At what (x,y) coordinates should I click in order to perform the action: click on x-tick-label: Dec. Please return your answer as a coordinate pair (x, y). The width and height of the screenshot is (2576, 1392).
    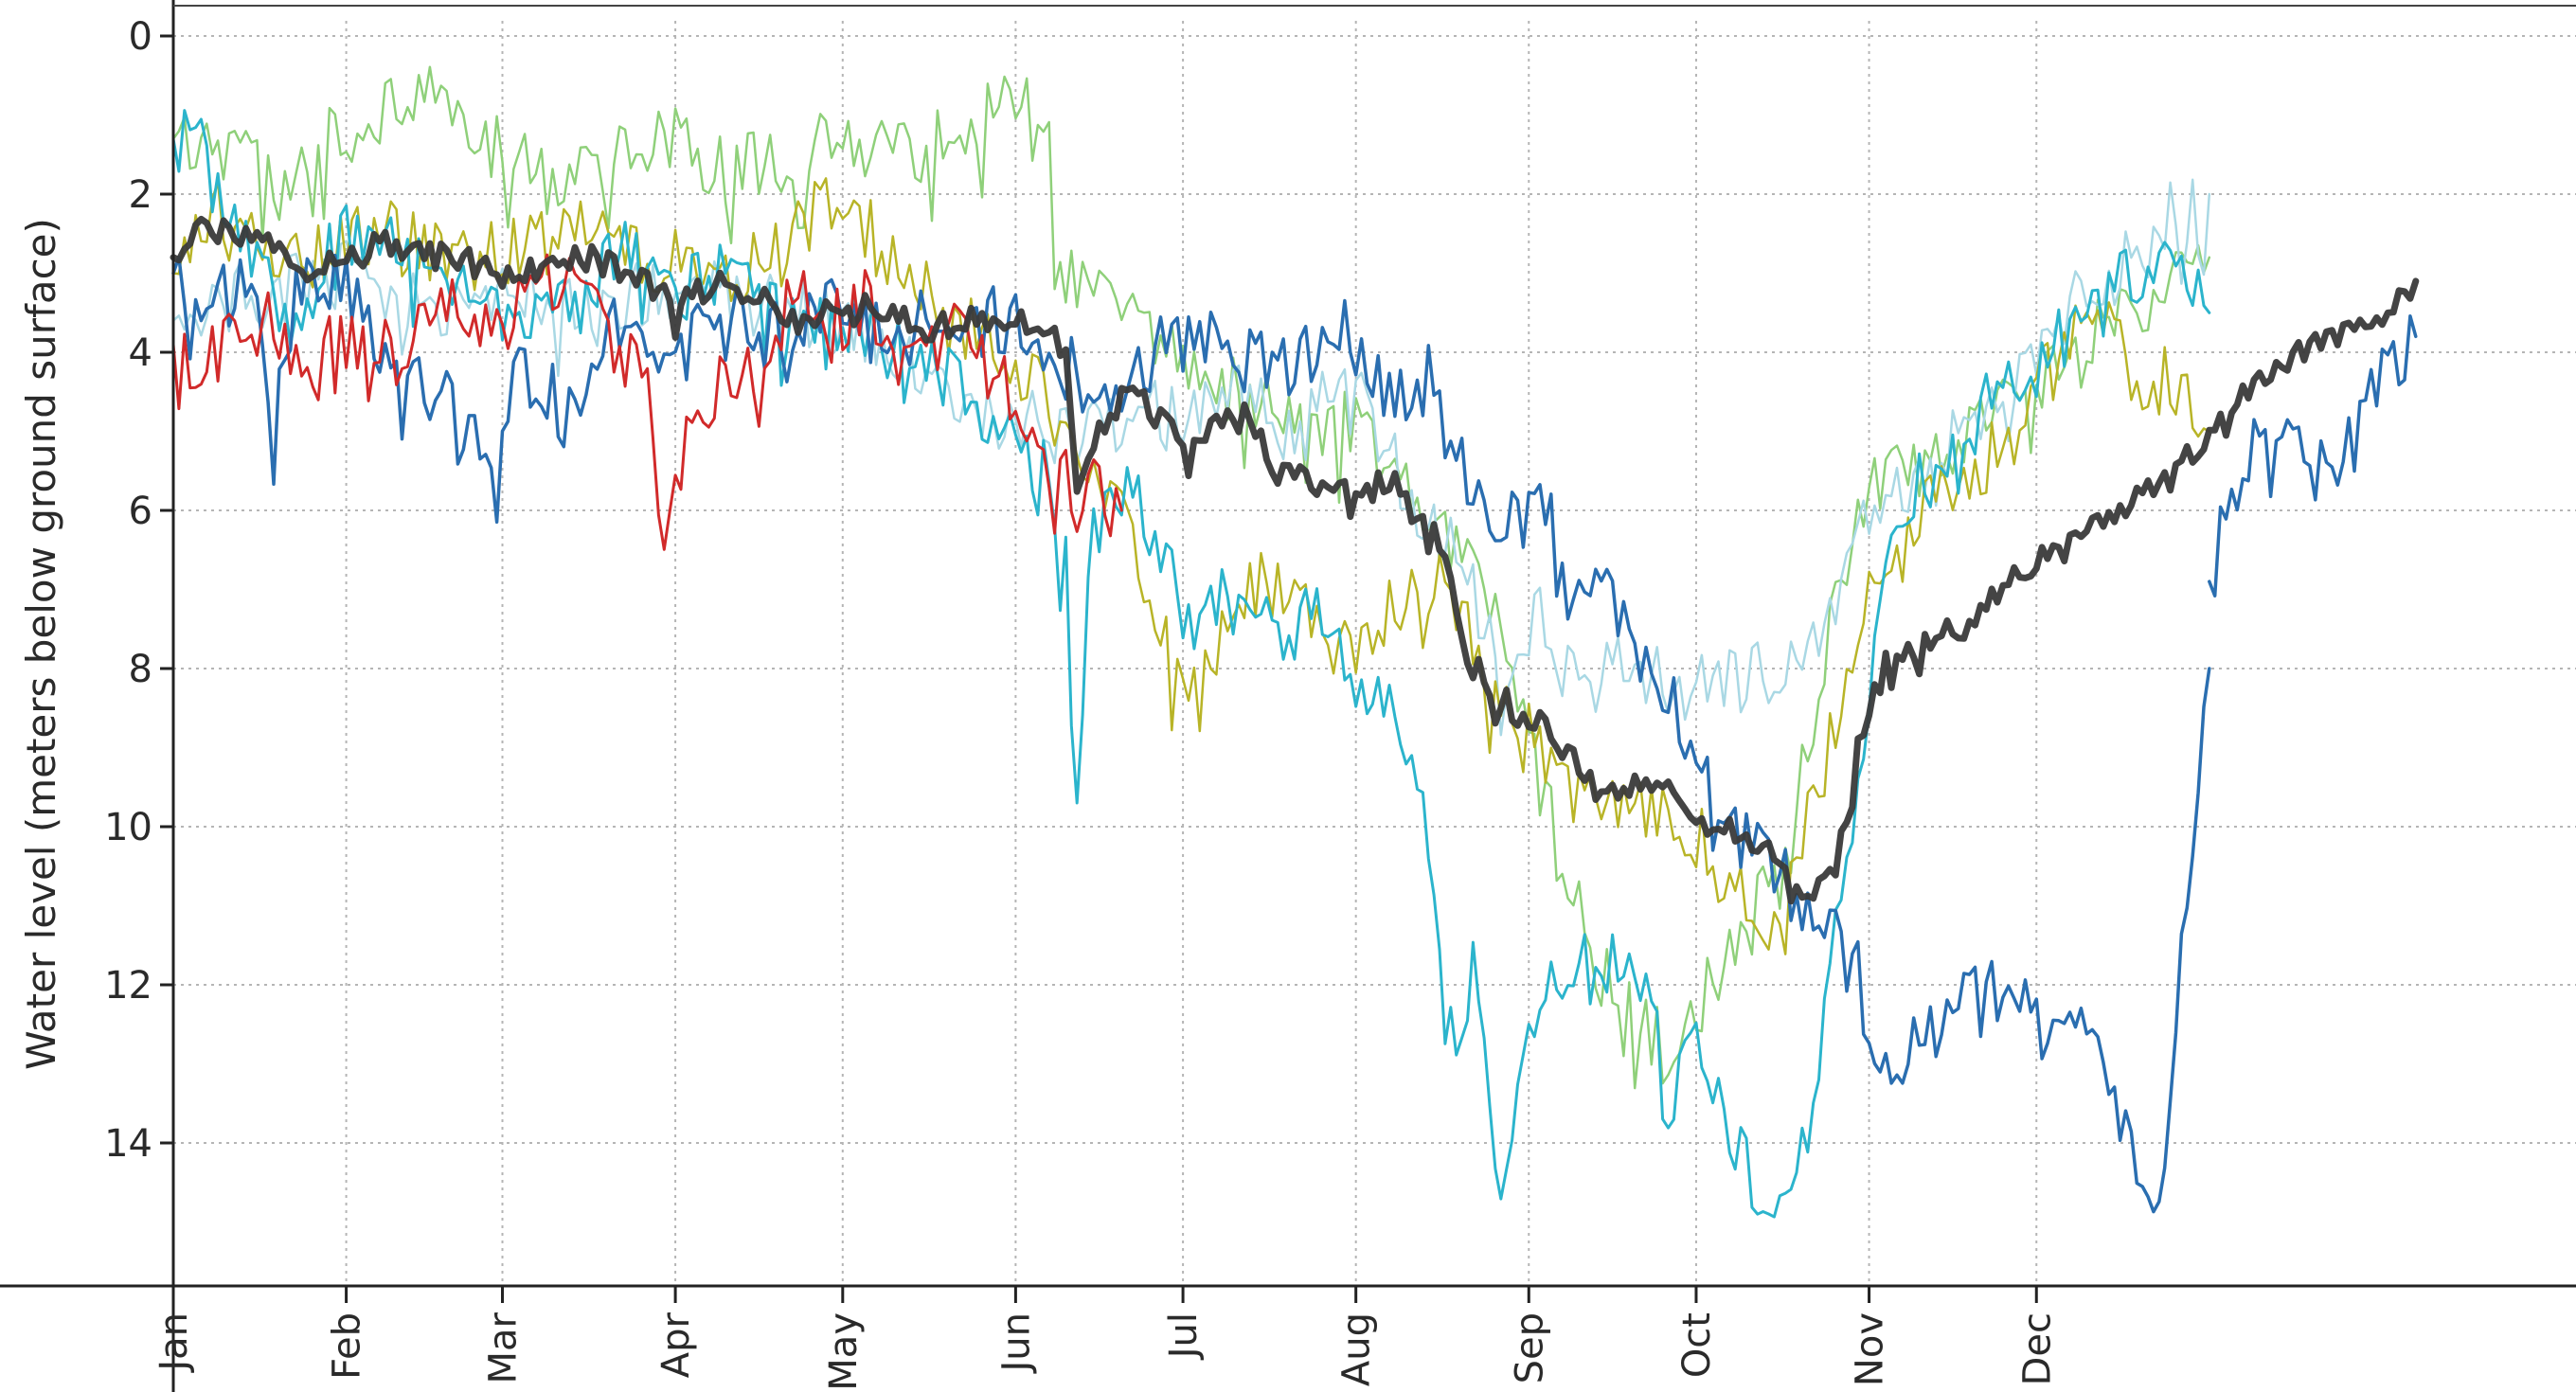
    Looking at the image, I should click on (2037, 1348).